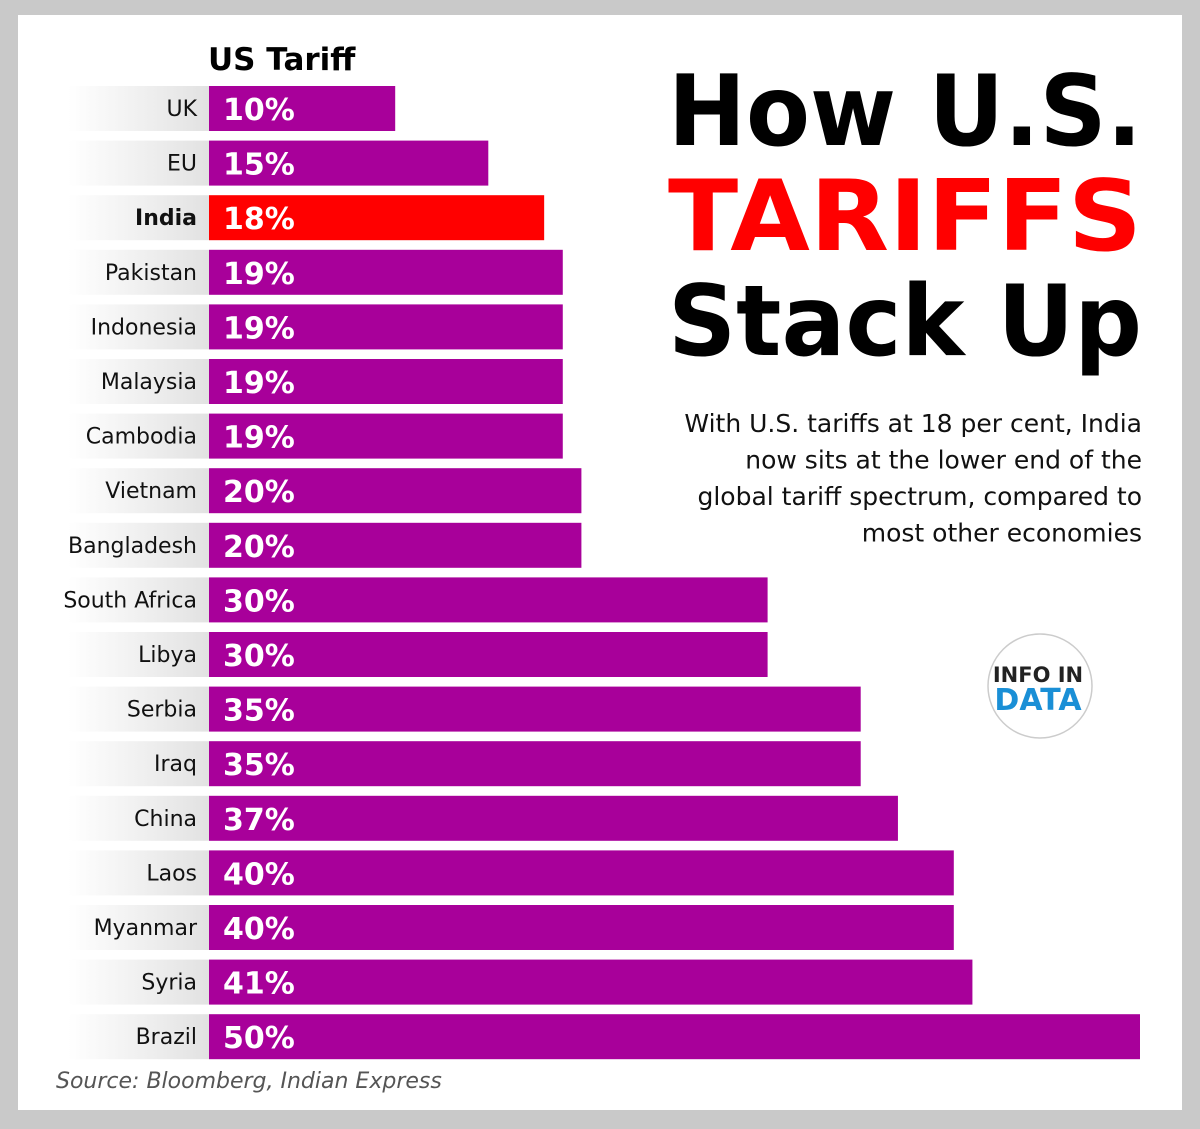 The image size is (1200, 1129). Describe the element at coordinates (166, 218) in the screenshot. I see `row-label: India` at that location.